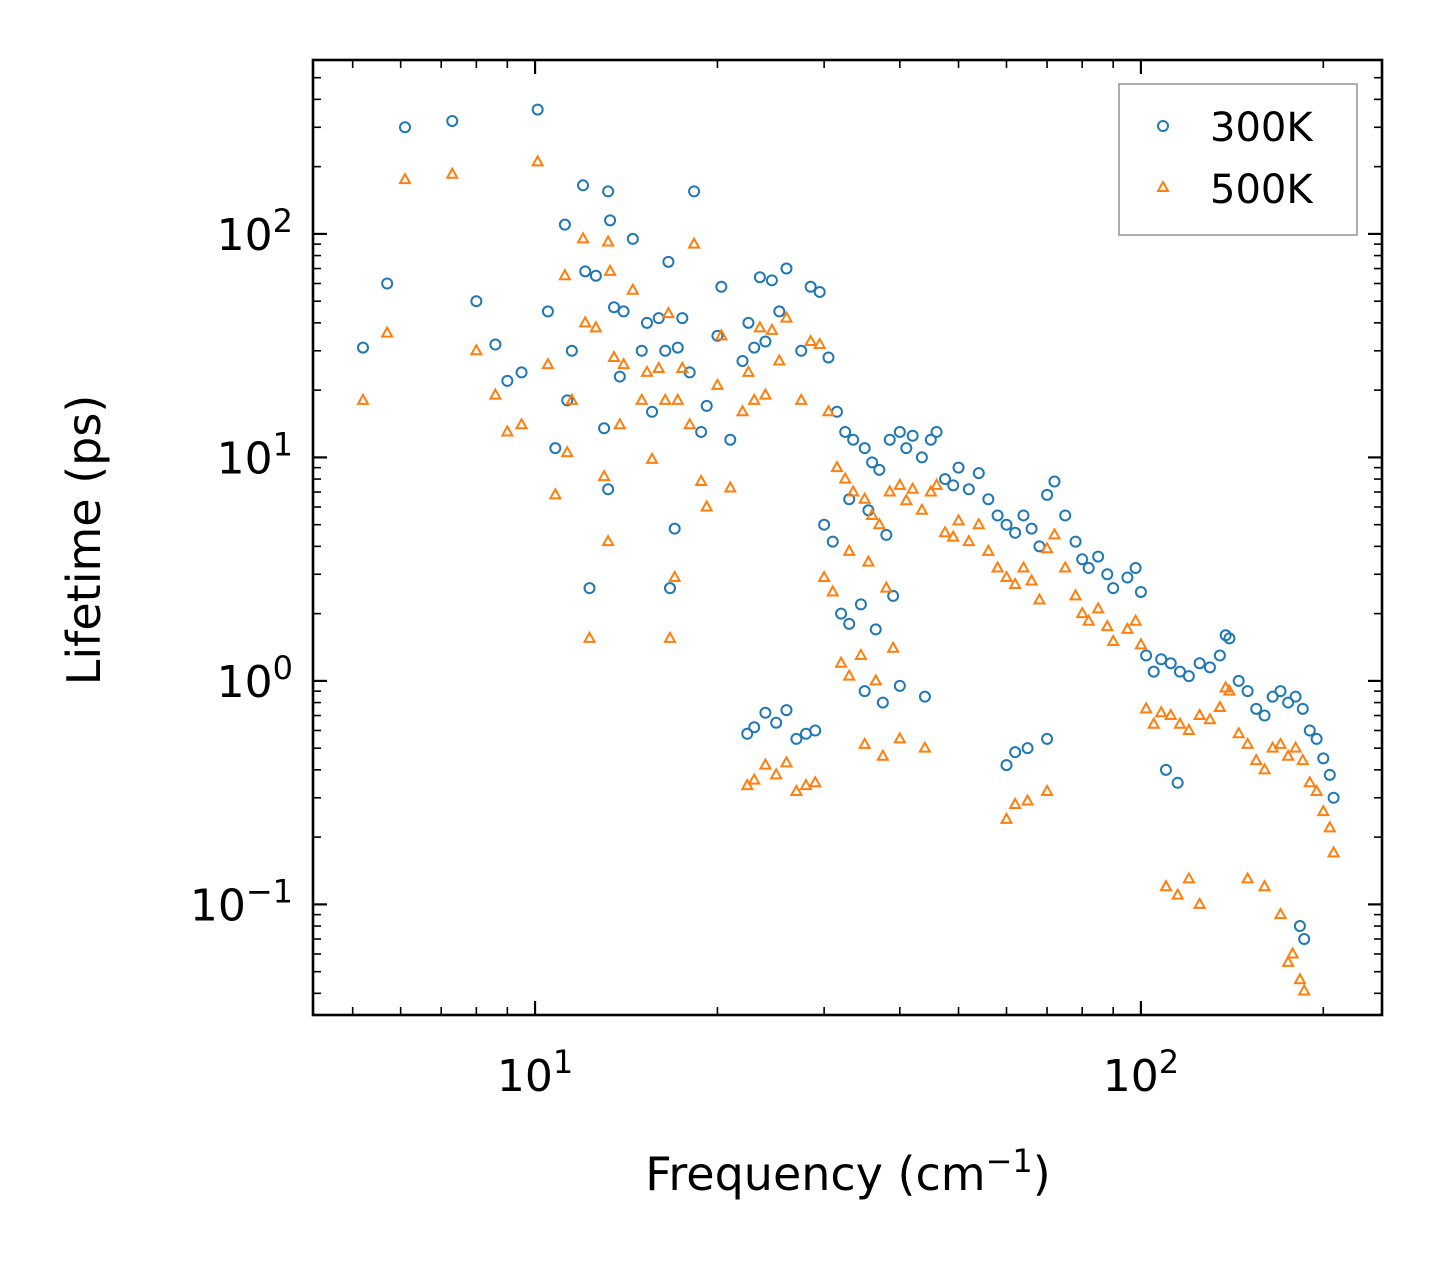 Image resolution: width=1442 pixels, height=1265 pixels. I want to click on y-tick-label-exp: 0, so click(283, 668).